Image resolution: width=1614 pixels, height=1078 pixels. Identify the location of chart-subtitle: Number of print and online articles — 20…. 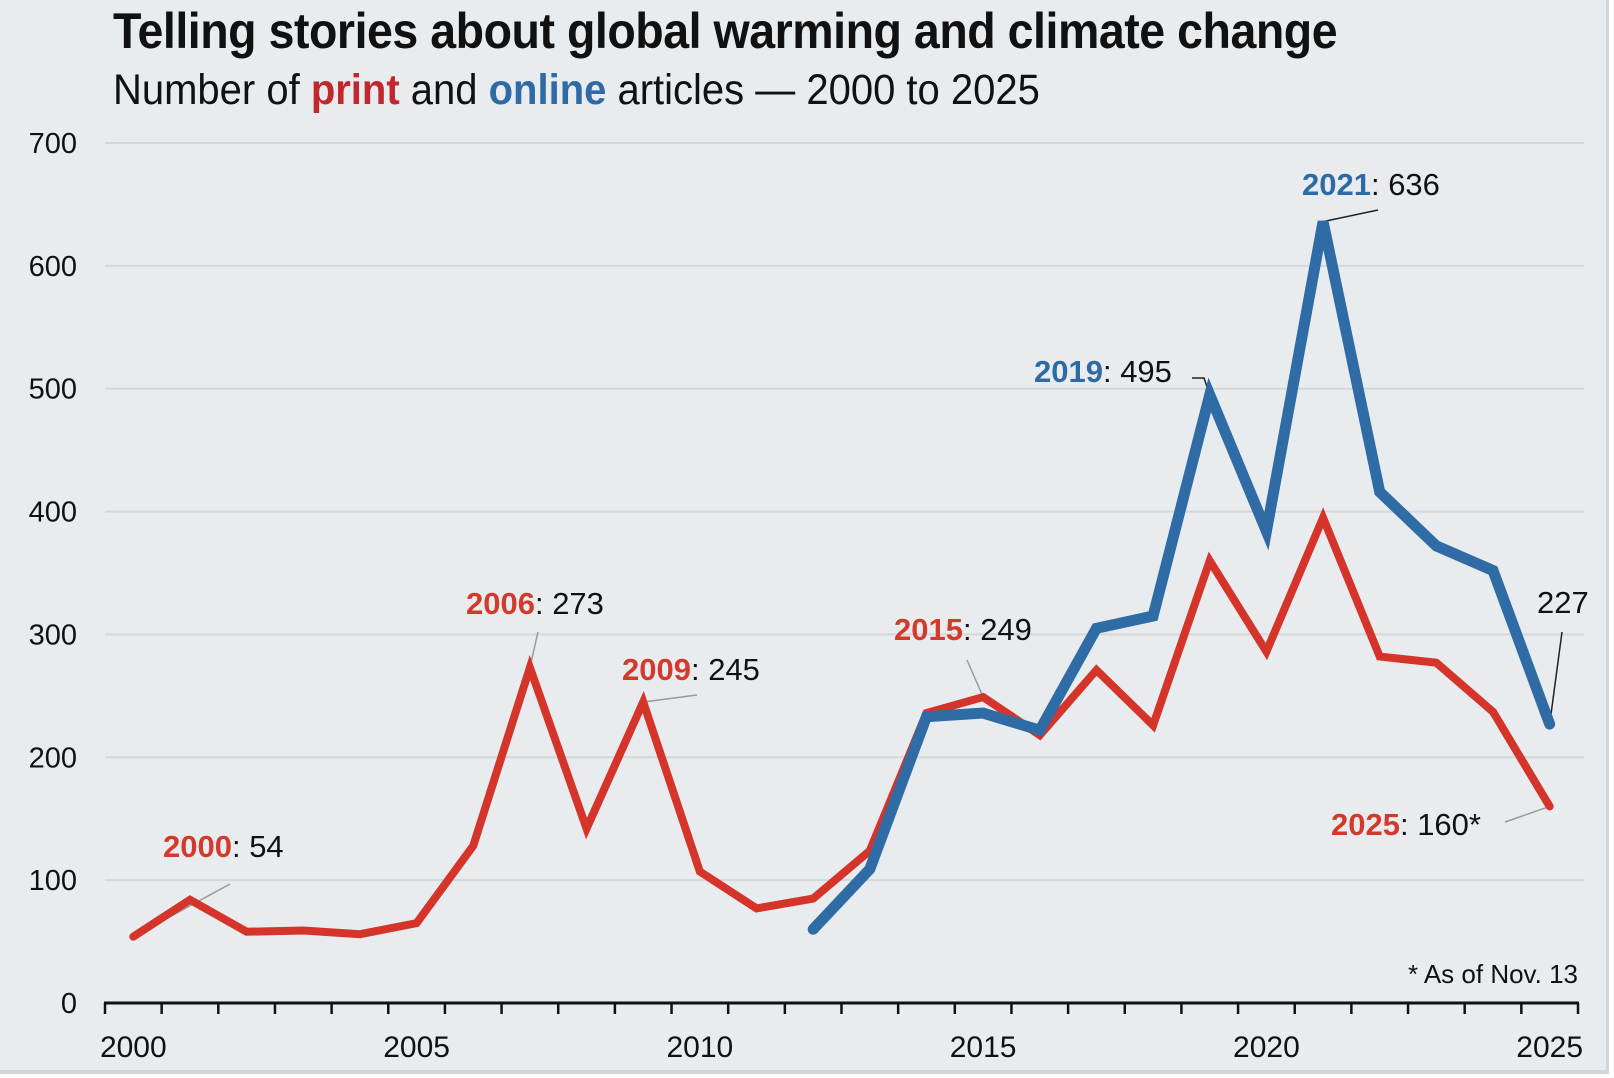
(576, 90).